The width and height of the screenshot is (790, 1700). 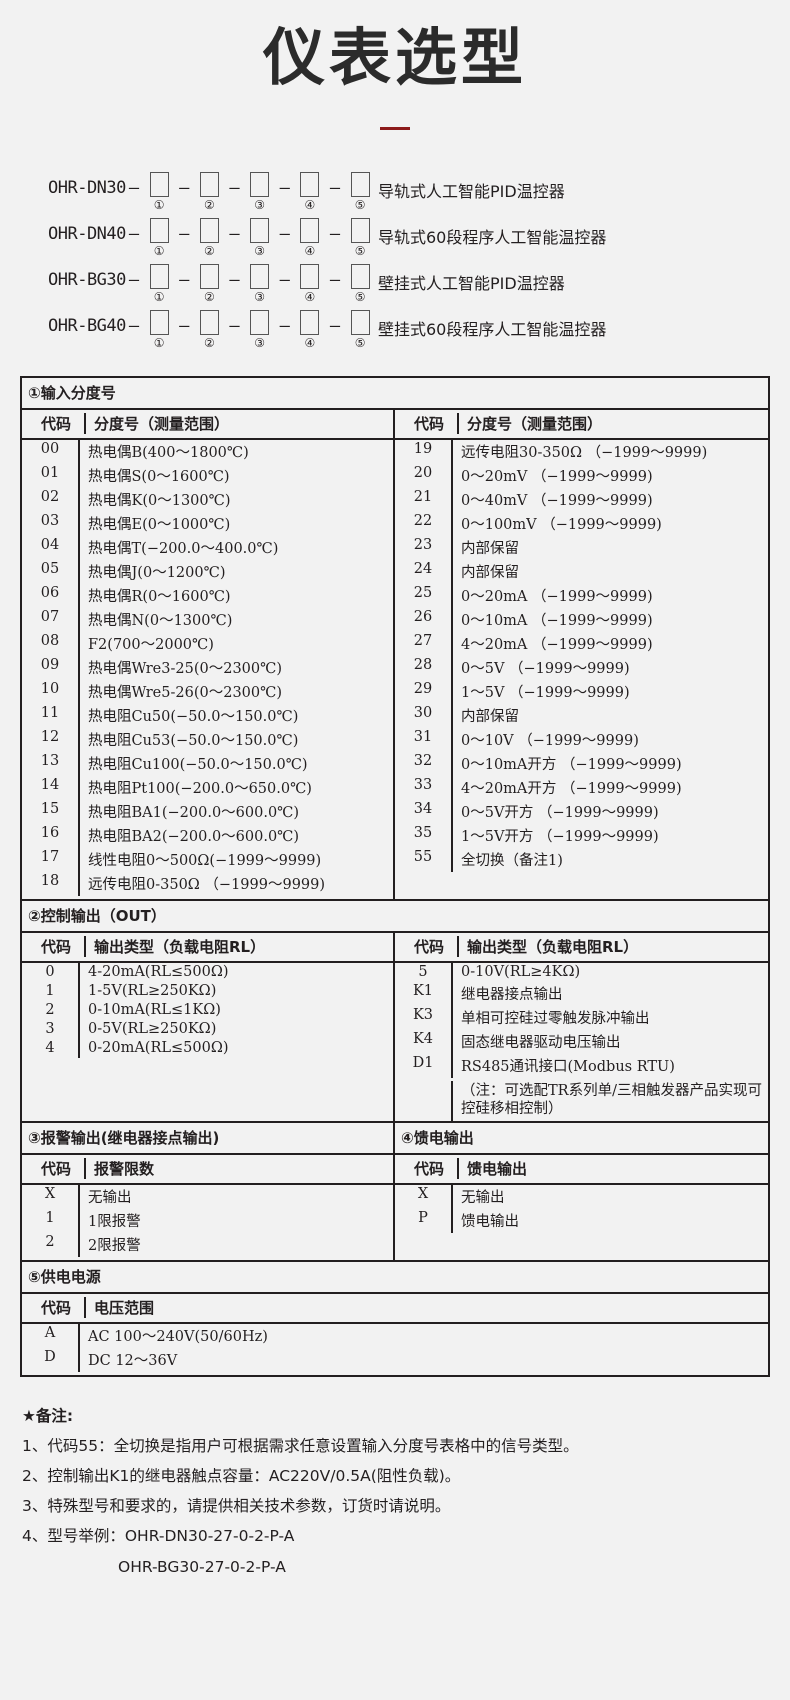 What do you see at coordinates (395, 1349) in the screenshot?
I see `section-5-rows: A AC 100～240V(50/60Hz) D DC 12～36V` at bounding box center [395, 1349].